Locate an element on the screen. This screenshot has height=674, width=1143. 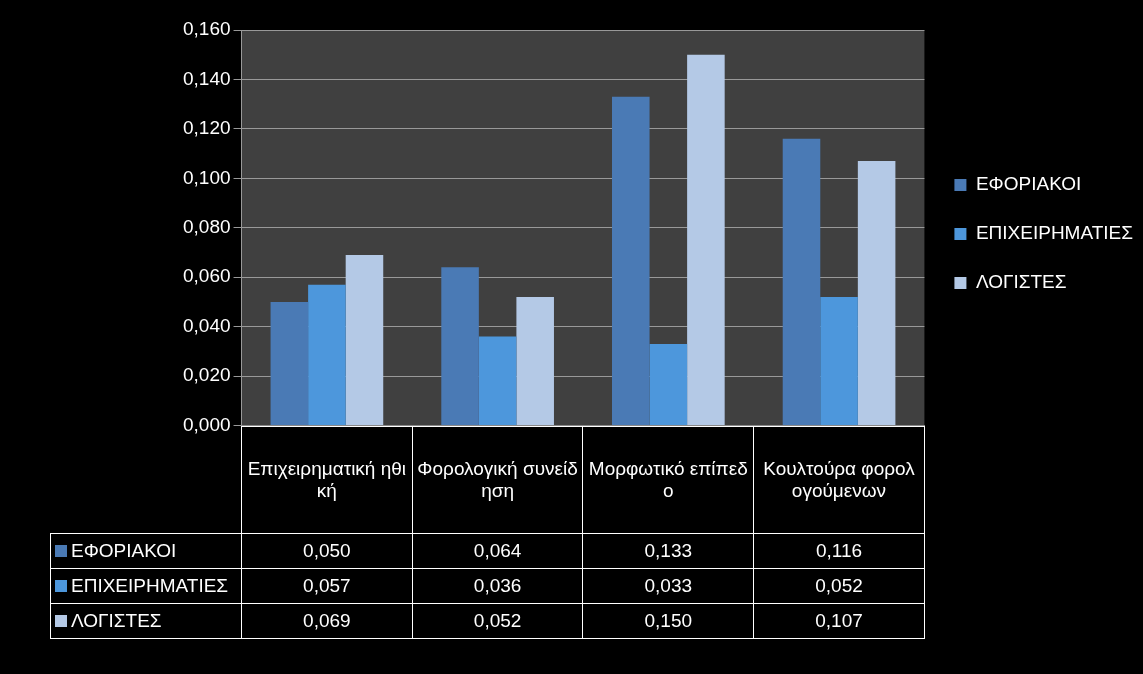
data-label: 0,150 is located at coordinates (668, 621).